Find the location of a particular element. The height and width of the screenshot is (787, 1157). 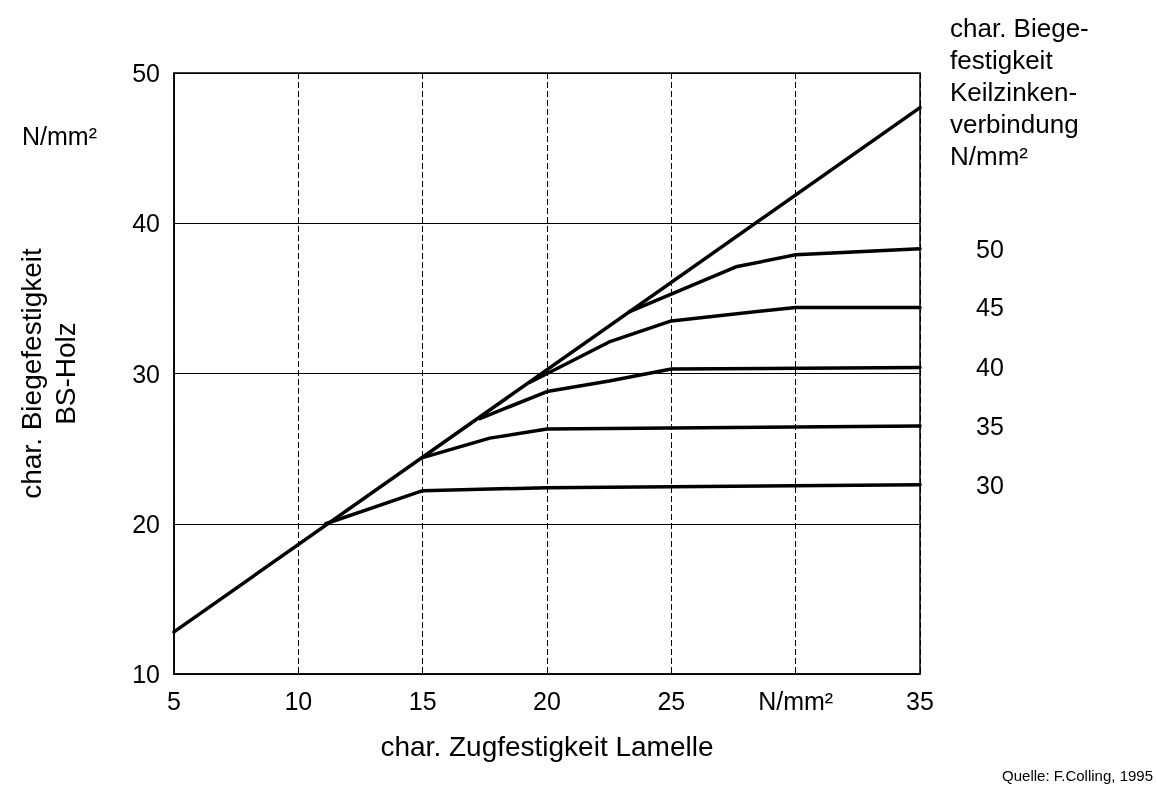

y-tick-label: 50 is located at coordinates (146, 73).